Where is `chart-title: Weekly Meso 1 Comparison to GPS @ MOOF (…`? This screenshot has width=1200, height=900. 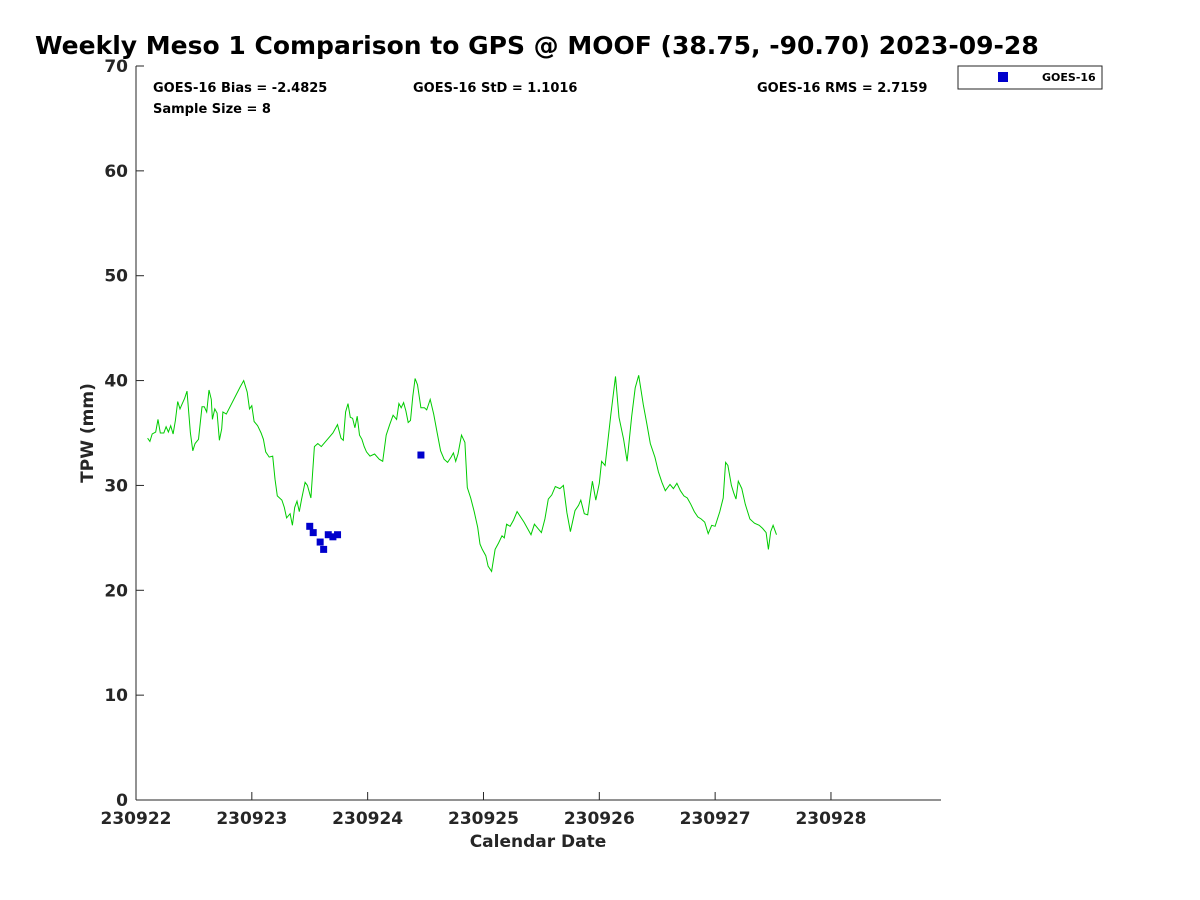 chart-title: Weekly Meso 1 Comparison to GPS @ MOOF (… is located at coordinates (537, 45).